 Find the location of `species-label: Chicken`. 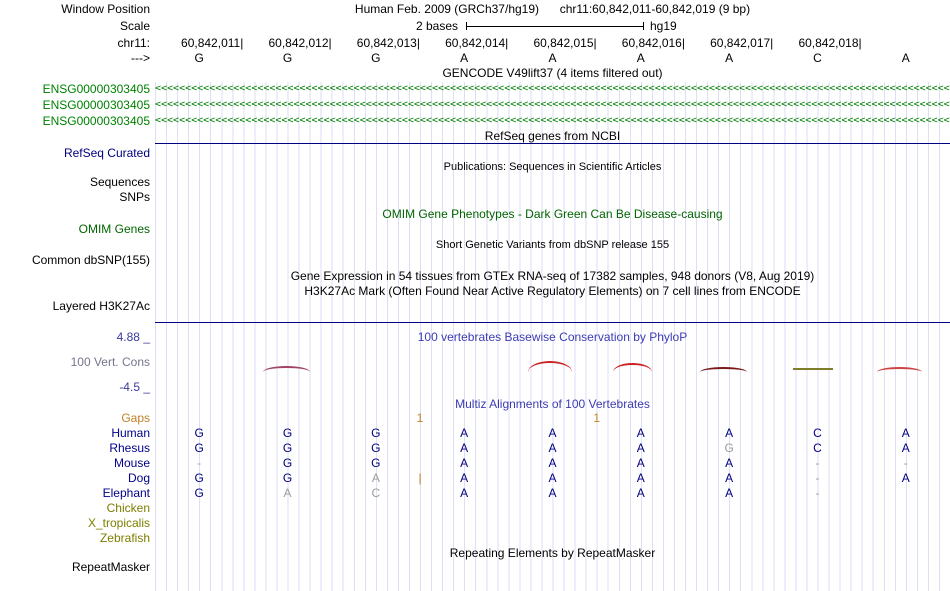

species-label: Chicken is located at coordinates (128, 508).